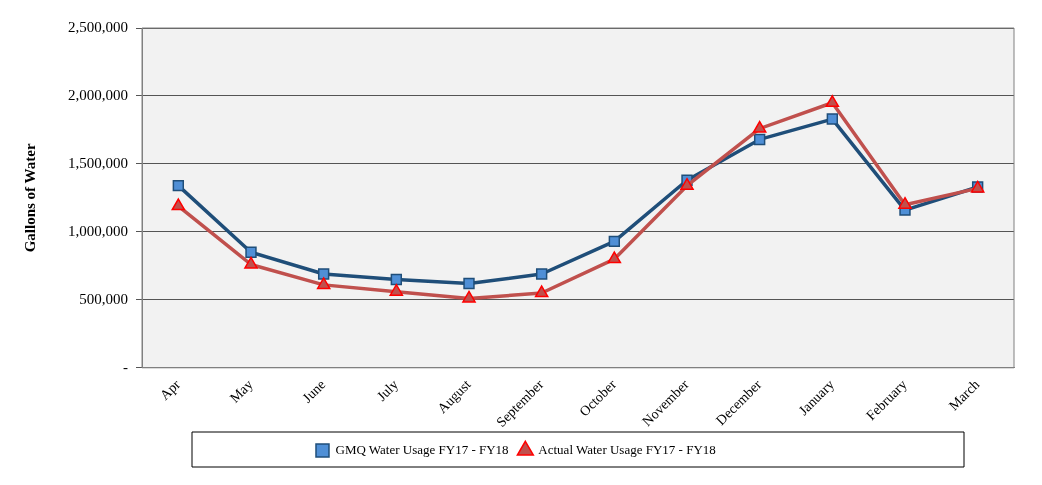  I want to click on x-tick-label: Apr, so click(170, 389).